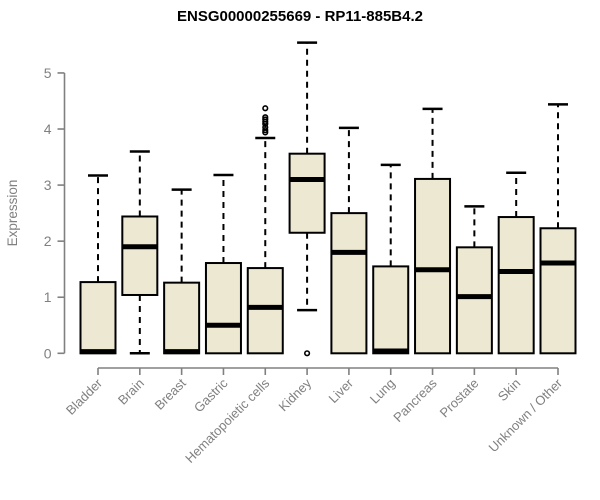  Describe the element at coordinates (307, 353) in the screenshot. I see `outlier-point-kidney` at that location.